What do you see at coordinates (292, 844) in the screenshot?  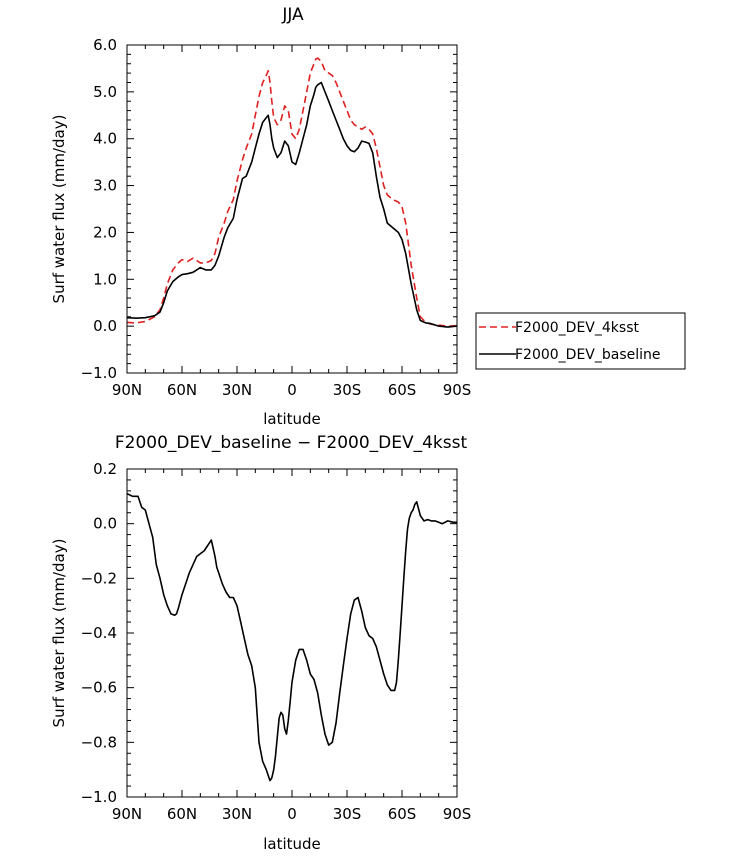 I see `chart-bottom-xlabel: latitude` at bounding box center [292, 844].